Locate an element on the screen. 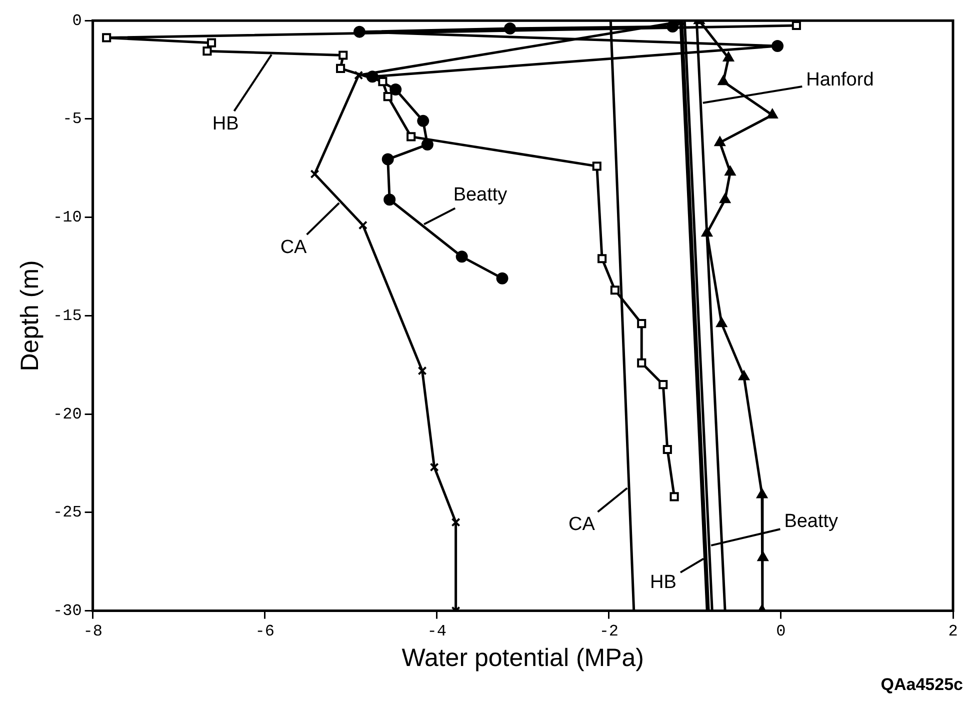 This screenshot has width=975, height=707. y-tick-label: -25 is located at coordinates (67, 513).